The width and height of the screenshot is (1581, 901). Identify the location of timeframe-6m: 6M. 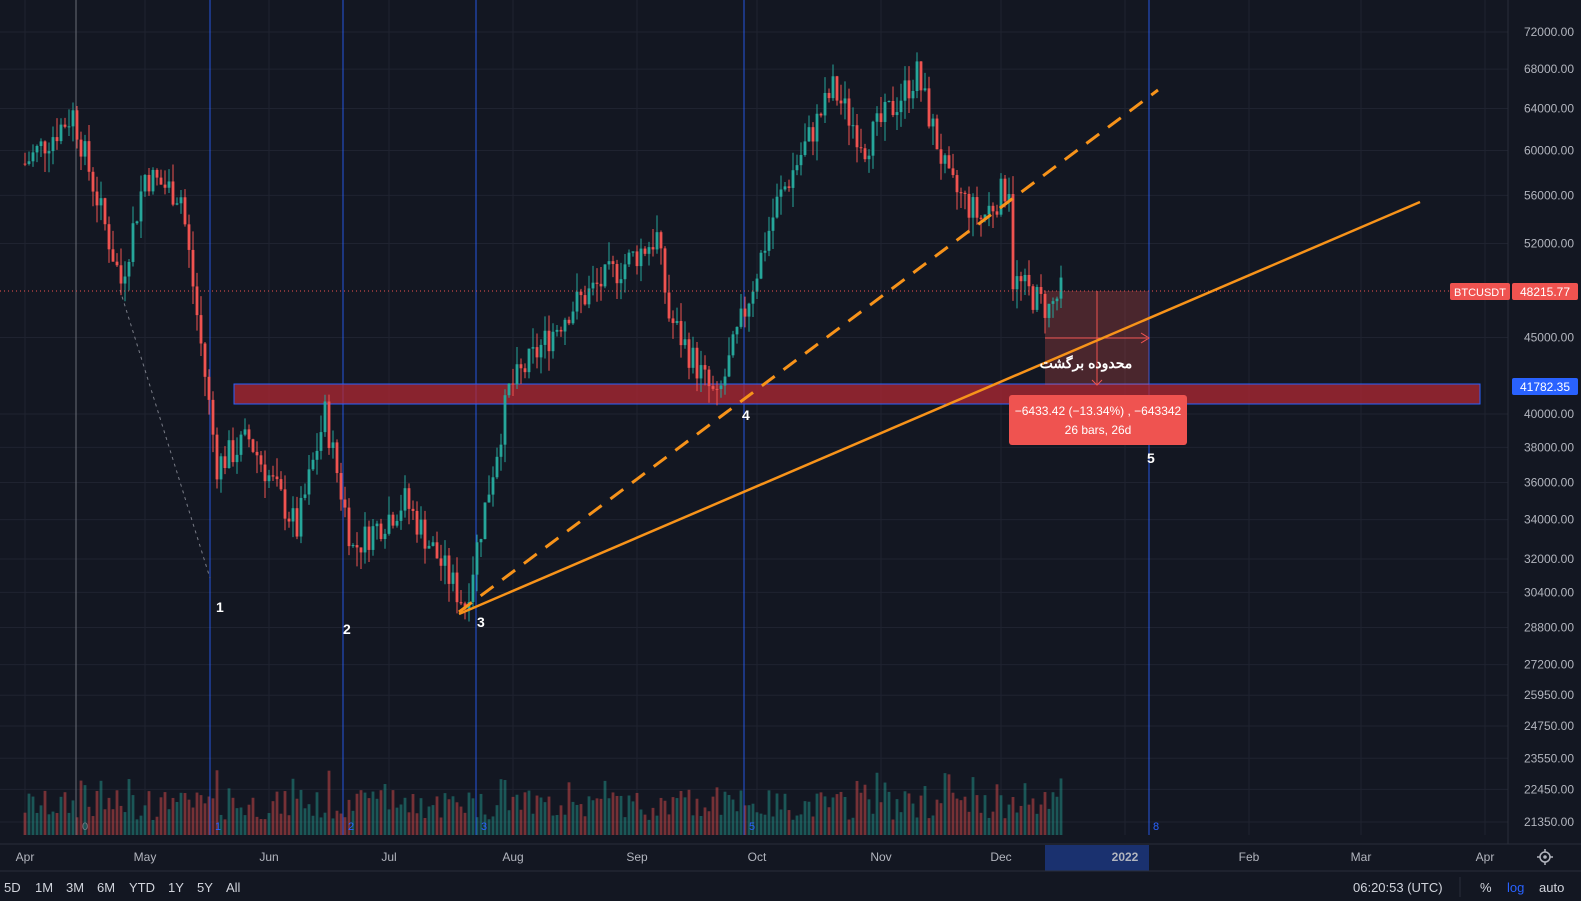
(106, 887).